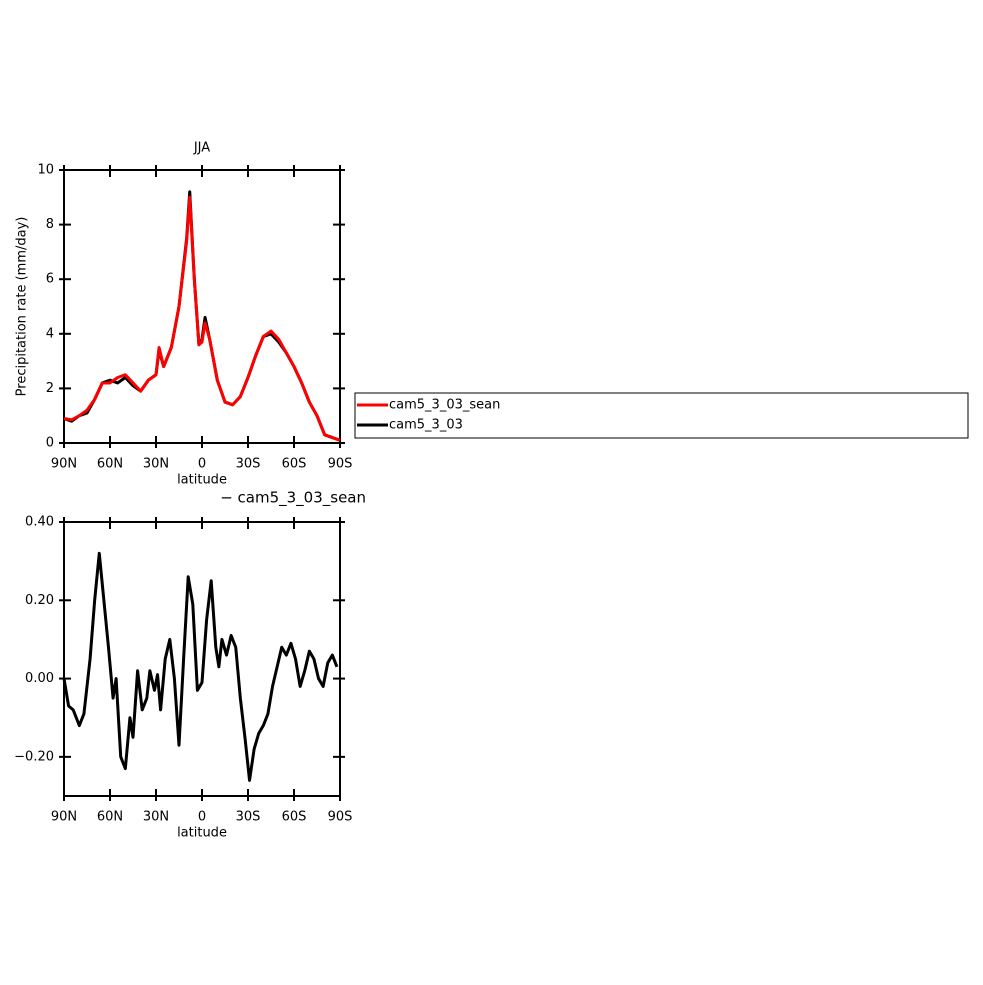 This screenshot has height=985, width=983. I want to click on legend-label: cam5_3_03, so click(426, 425).